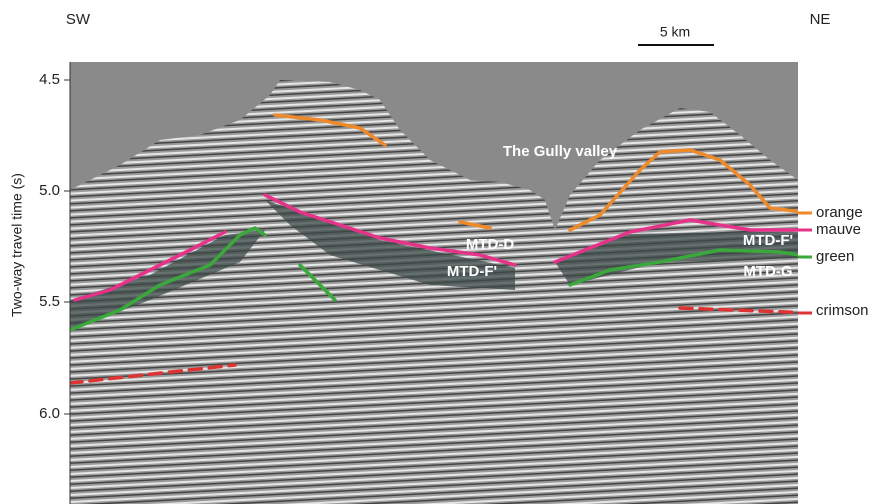 Image resolution: width=878 pixels, height=504 pixels. I want to click on y-tick-label: 5.0, so click(49, 190).